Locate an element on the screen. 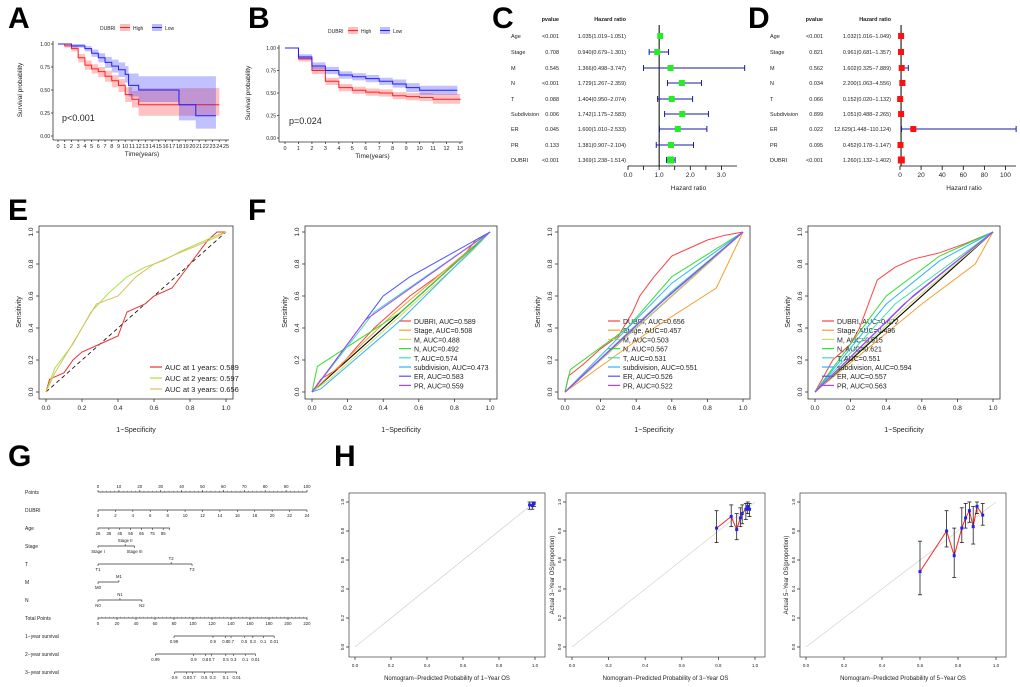 This screenshot has width=1020, height=687. diagonal-reference-line is located at coordinates (904, 312).